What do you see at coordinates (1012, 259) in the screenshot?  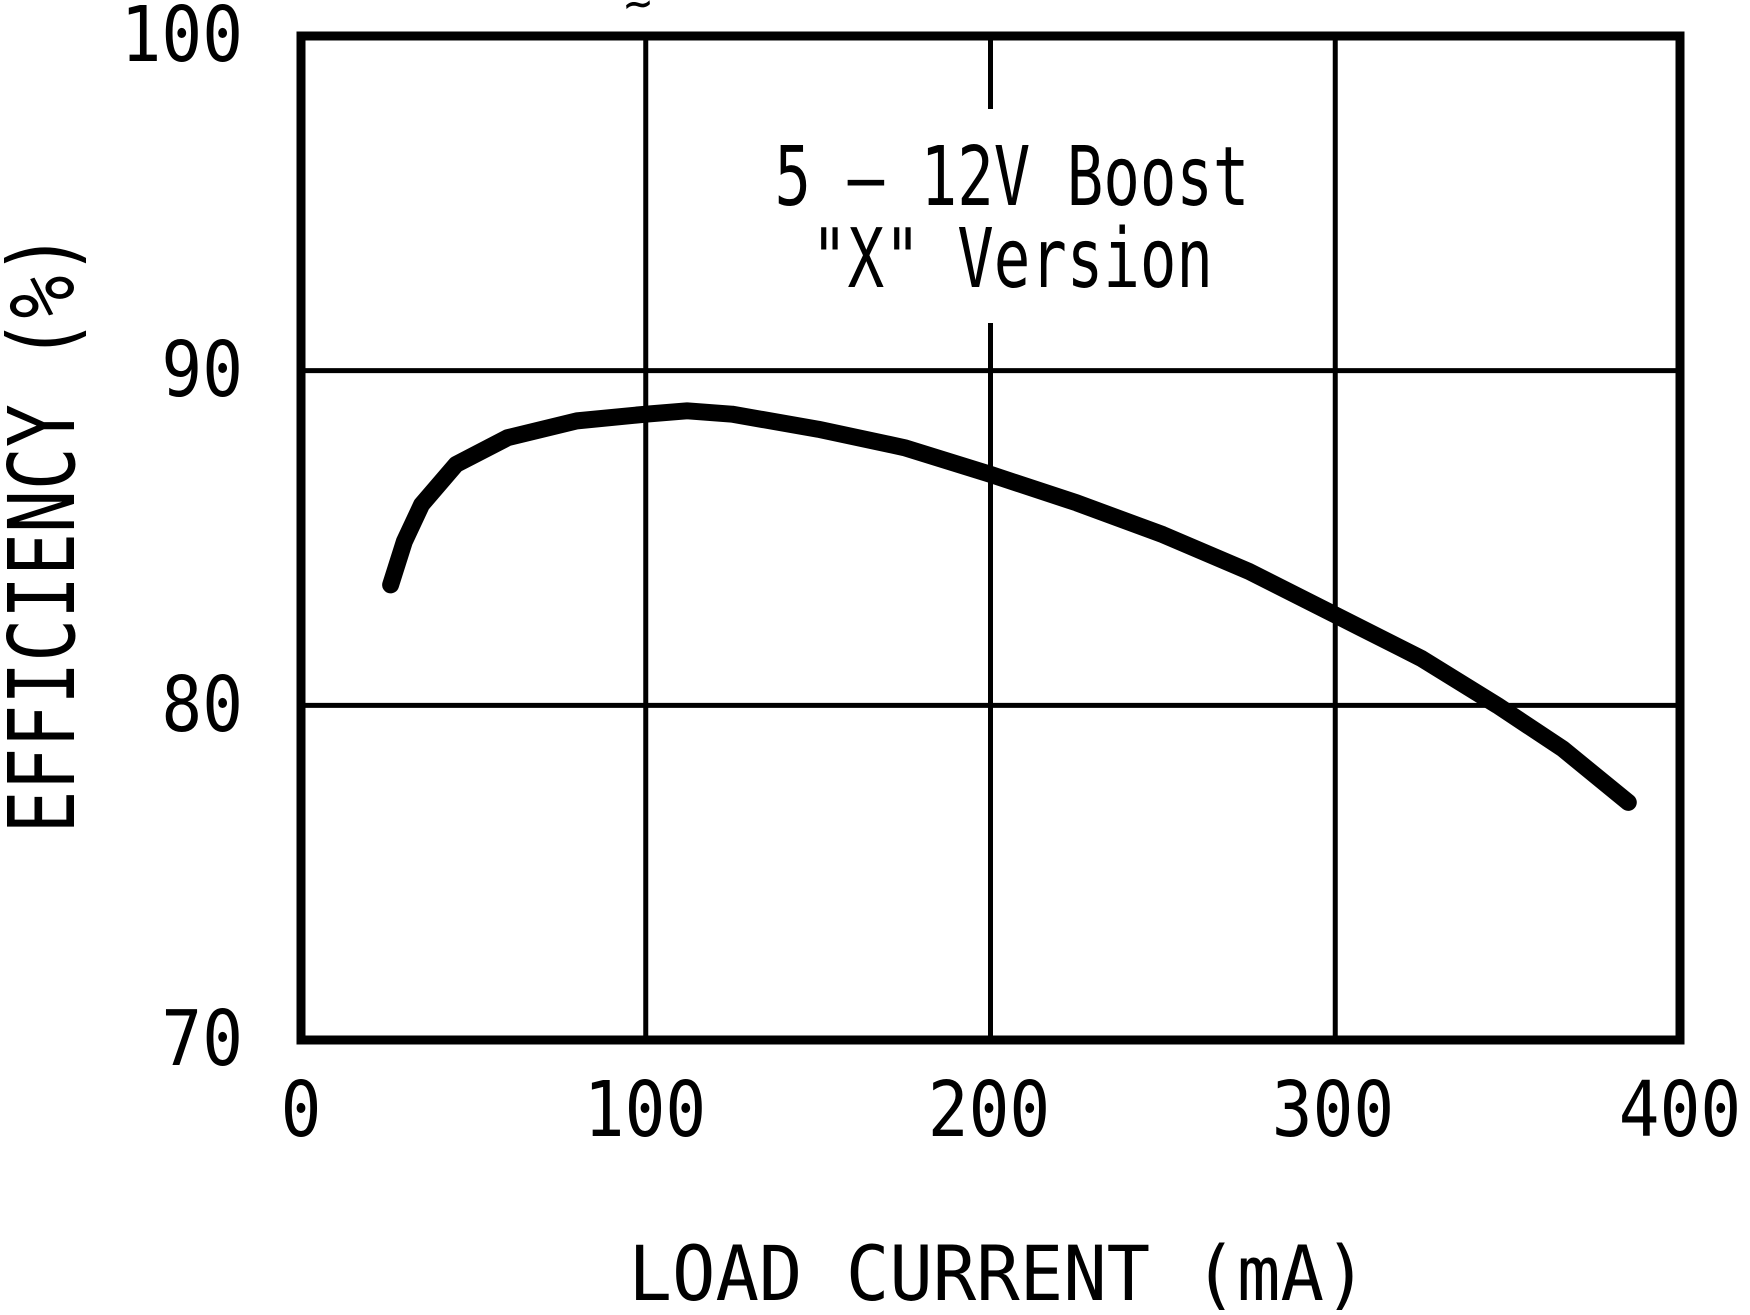 I see `annotation-line-2: "X" Version` at bounding box center [1012, 259].